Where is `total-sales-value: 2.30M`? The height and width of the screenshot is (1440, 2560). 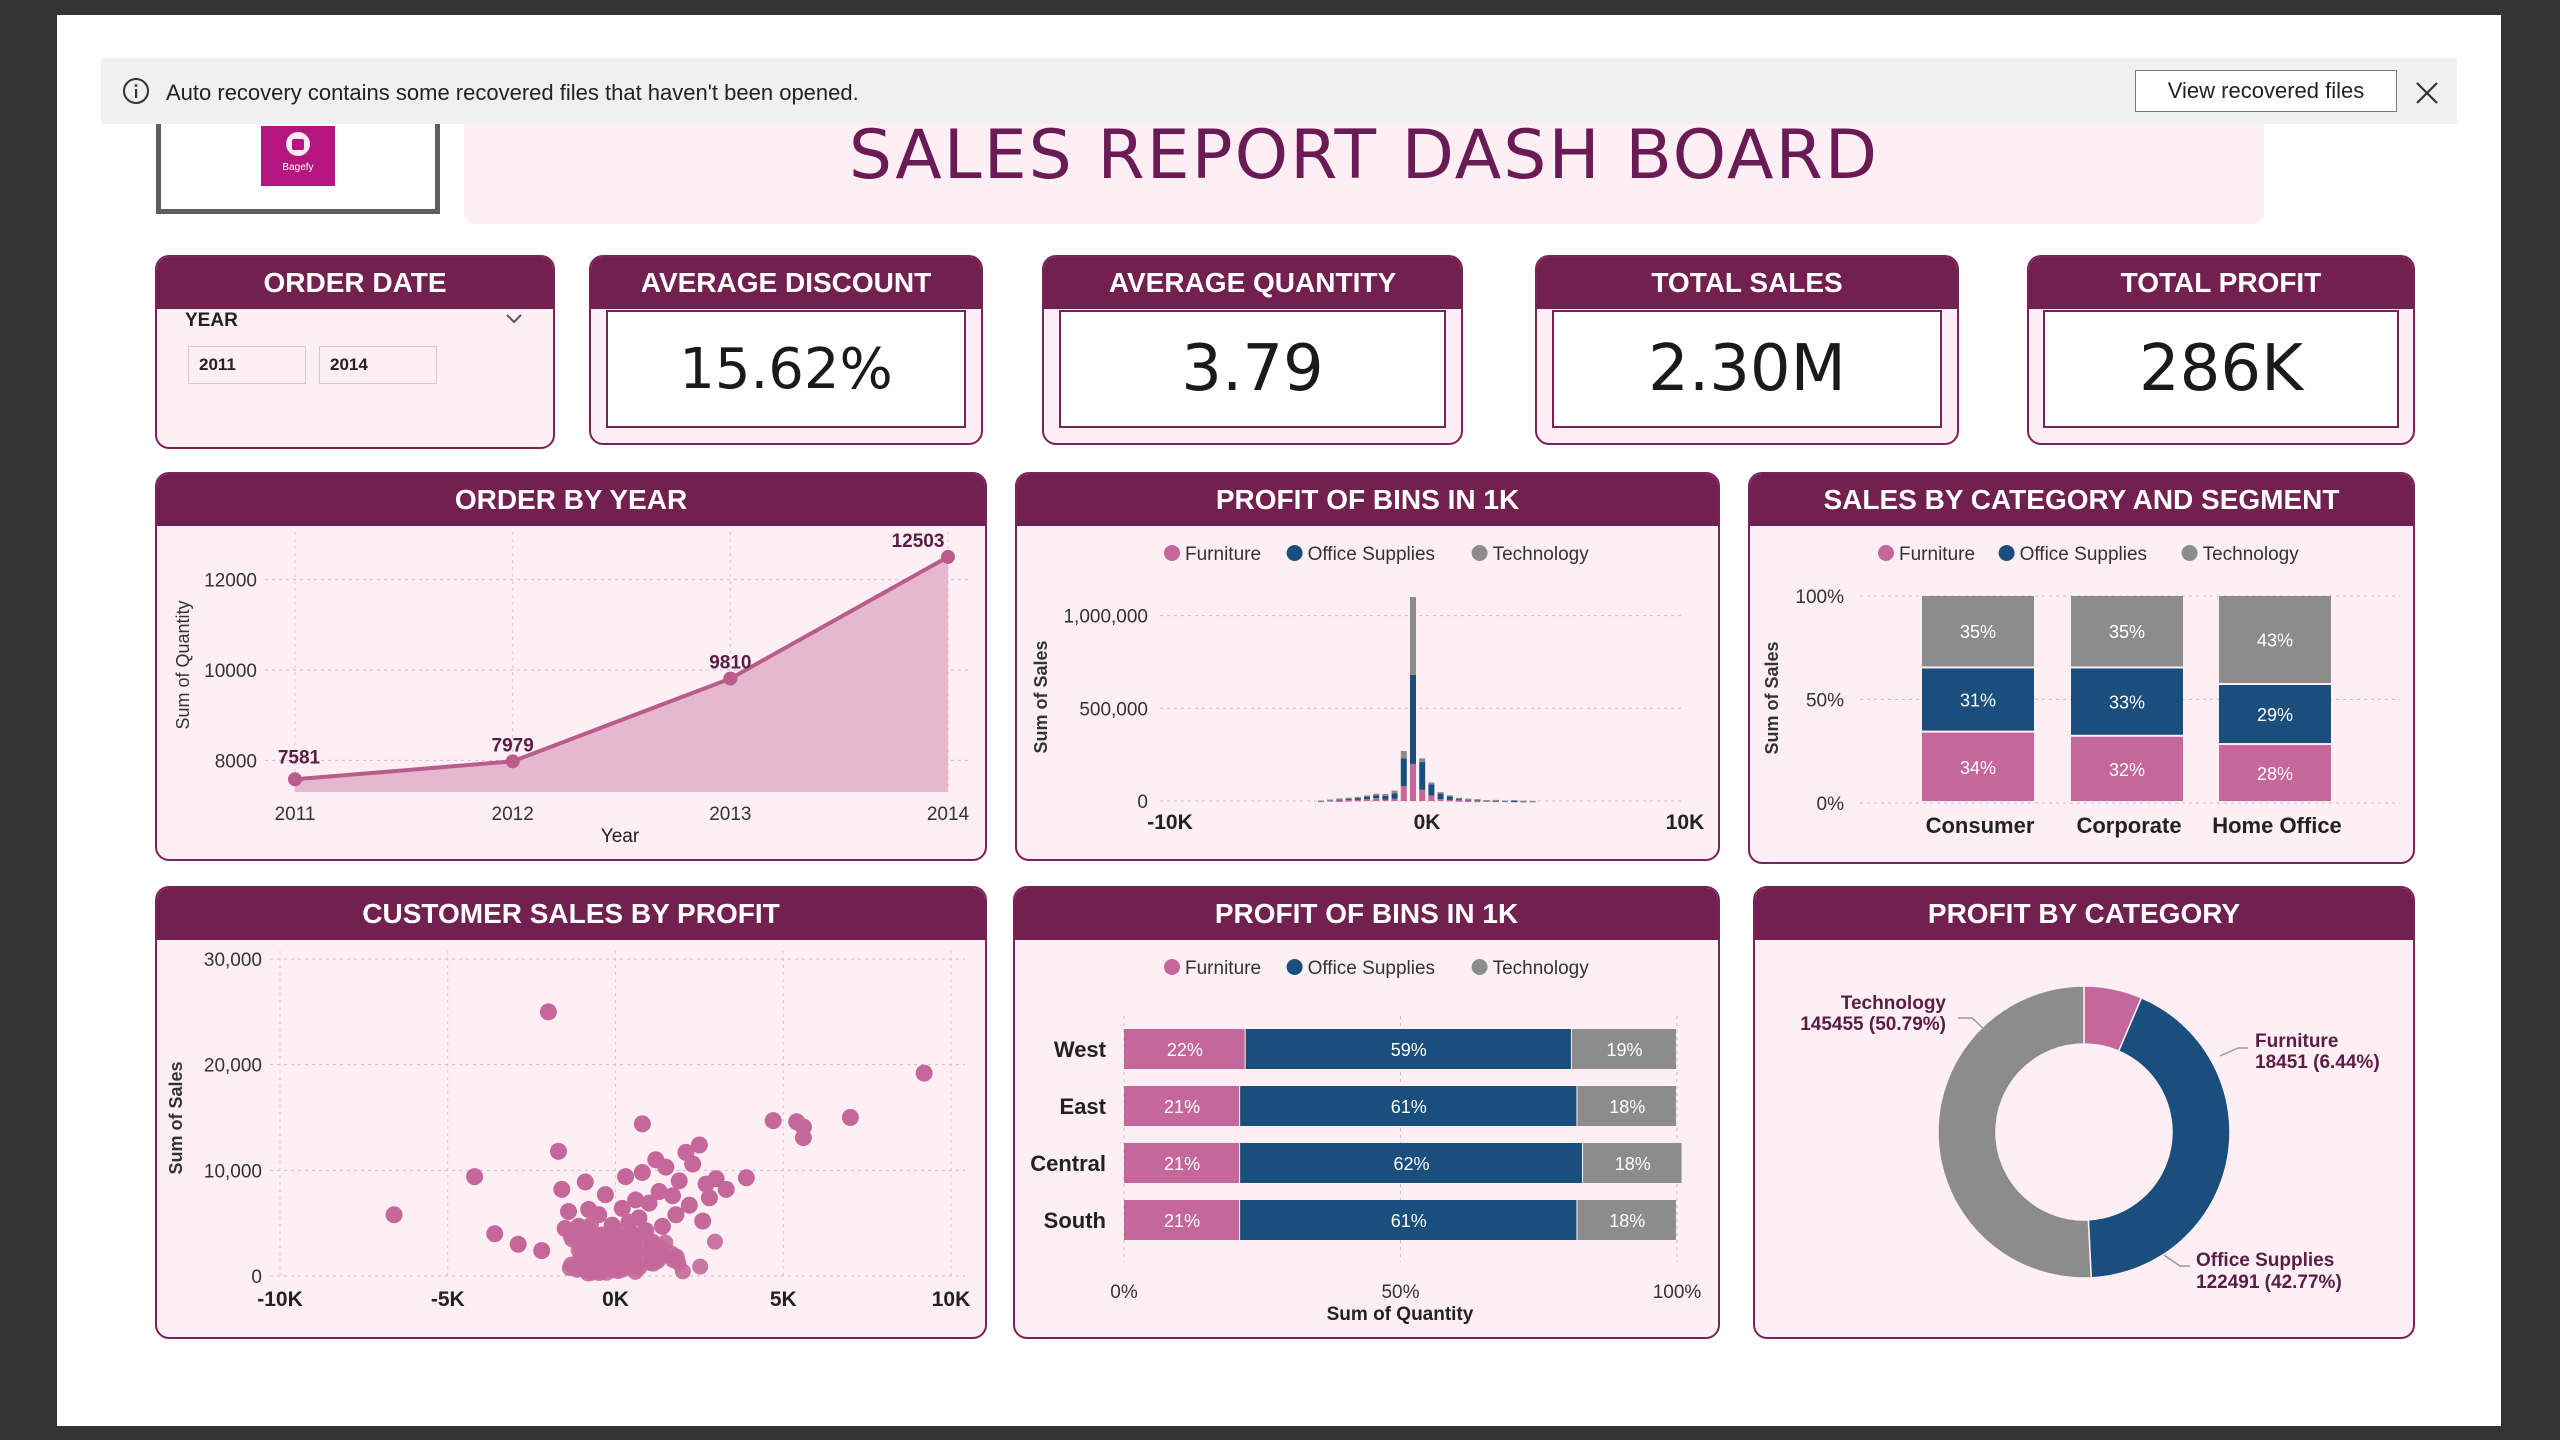 total-sales-value: 2.30M is located at coordinates (1747, 369).